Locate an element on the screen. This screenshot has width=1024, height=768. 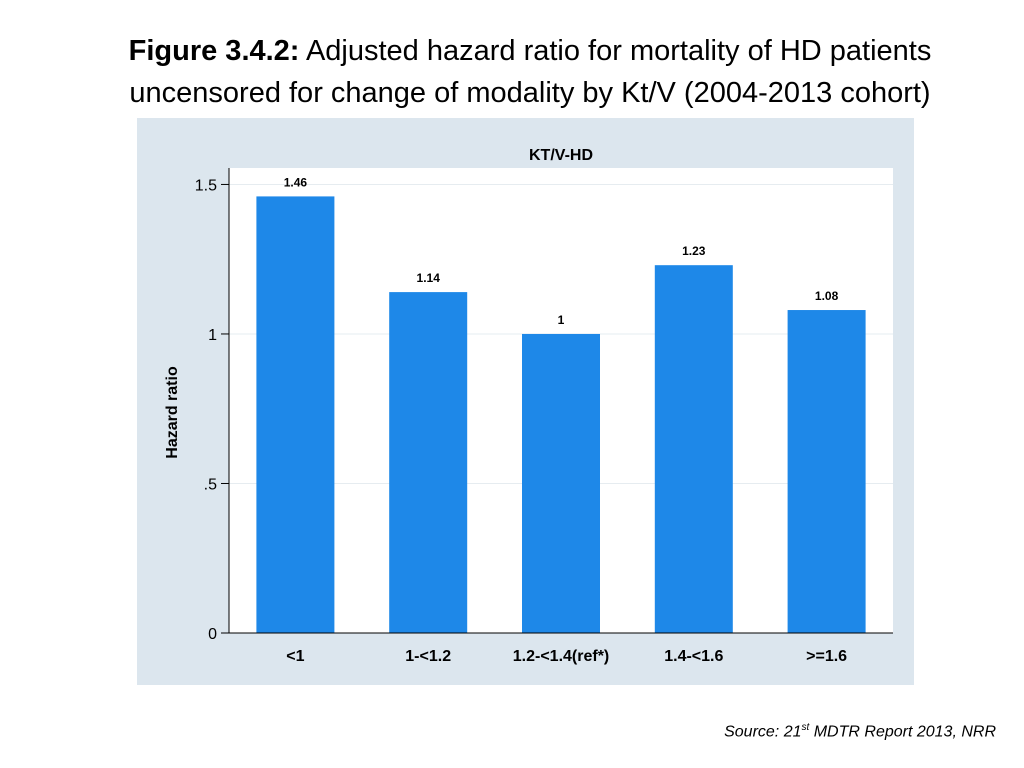
data-label: 1 is located at coordinates (561, 320).